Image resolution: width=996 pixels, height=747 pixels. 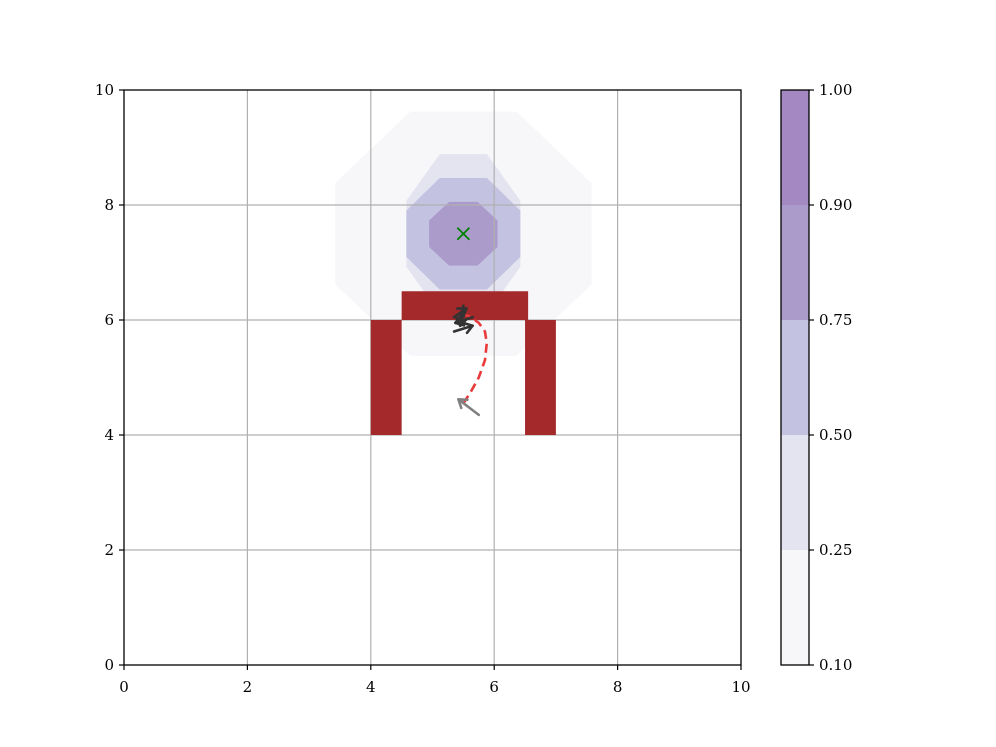 I want to click on y-tick-label: 2, so click(x=109, y=550).